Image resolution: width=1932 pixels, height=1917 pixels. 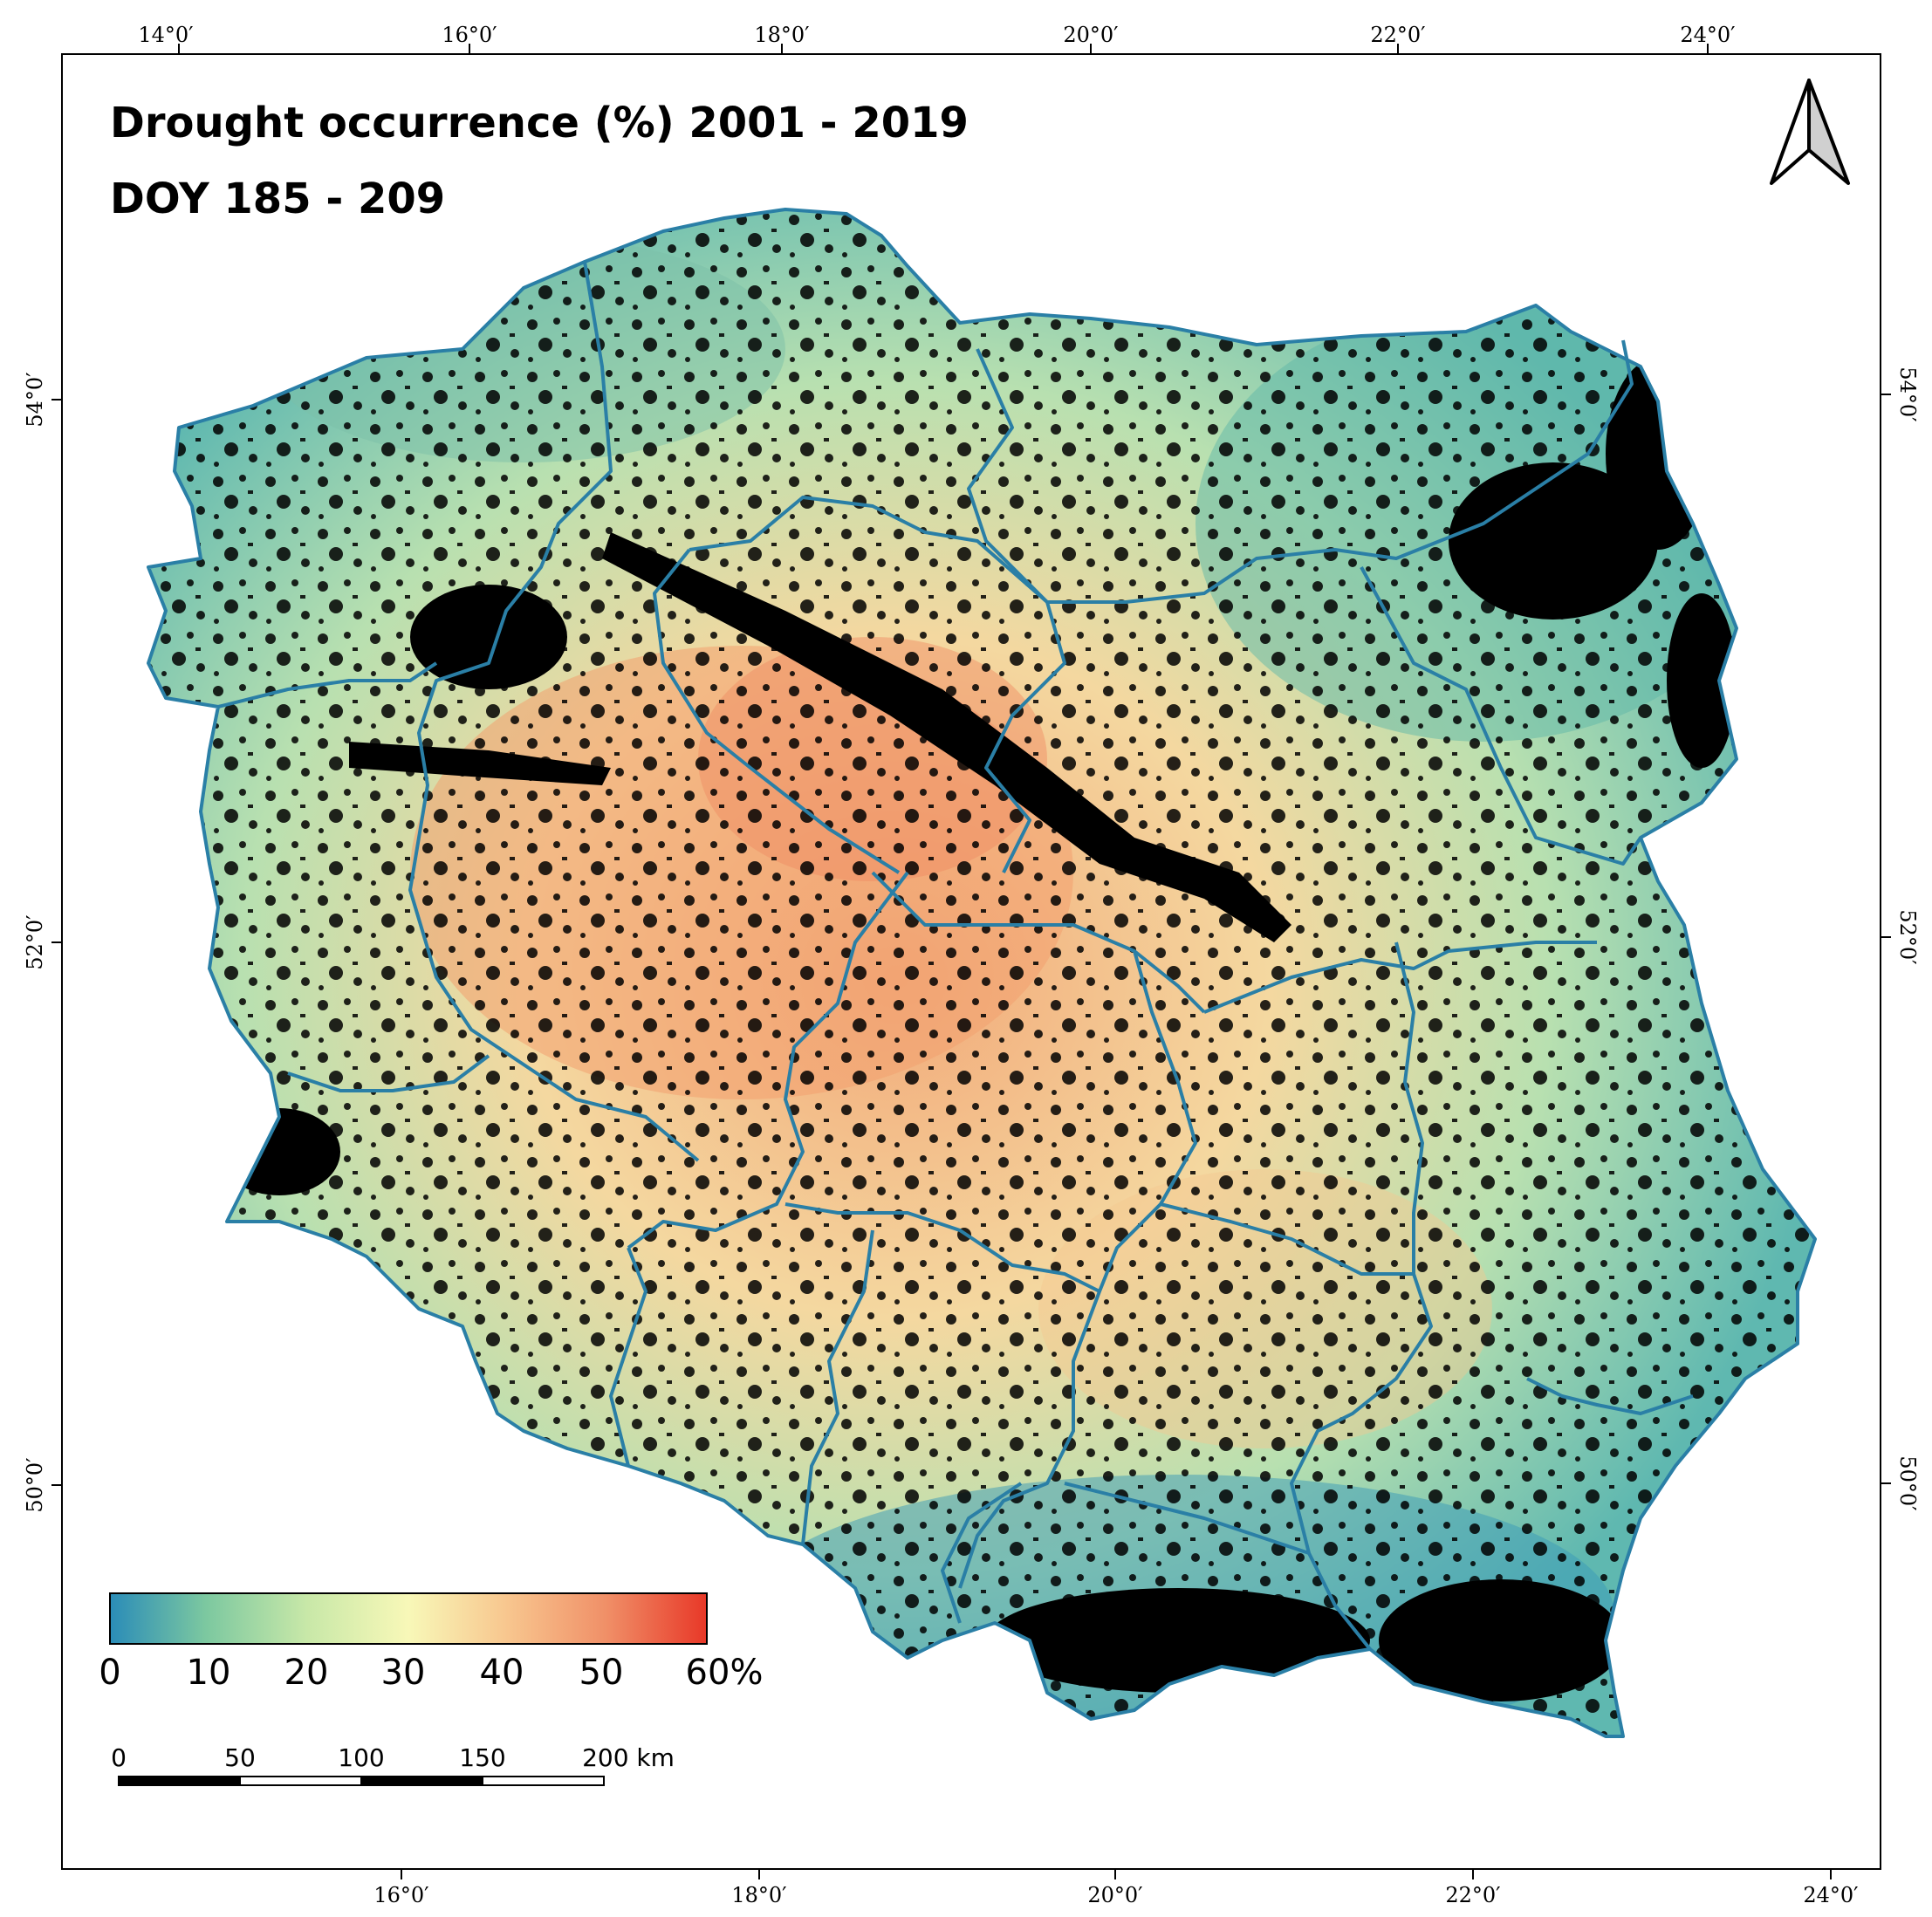 What do you see at coordinates (1810, 132) in the screenshot?
I see `north-arrow-icon` at bounding box center [1810, 132].